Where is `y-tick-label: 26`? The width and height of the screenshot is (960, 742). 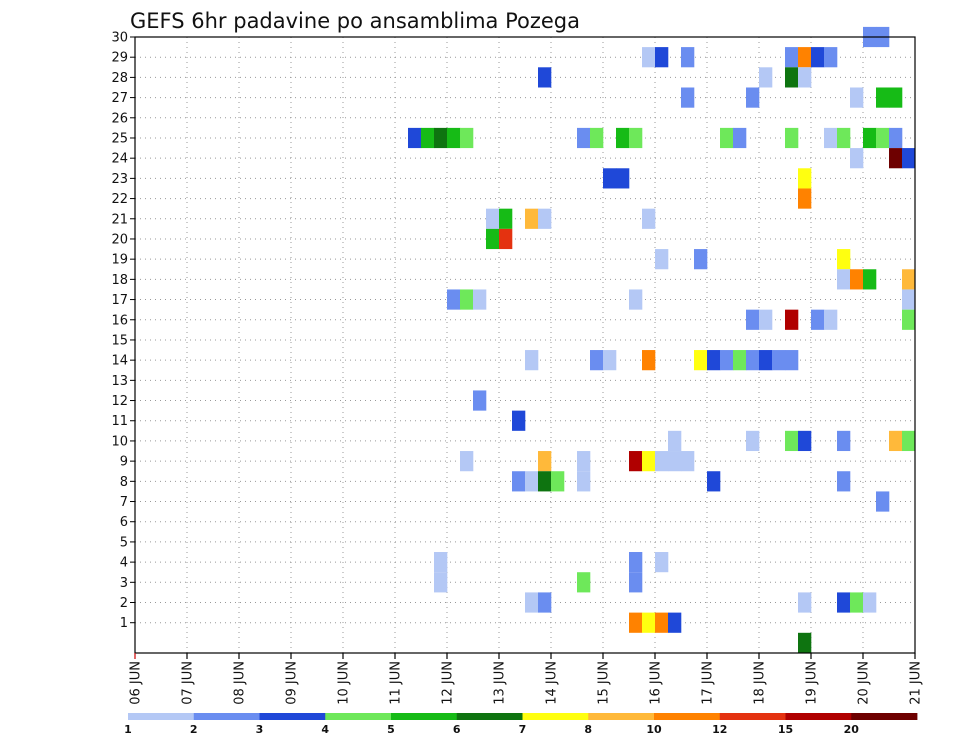
y-tick-label: 26 is located at coordinates (119, 118).